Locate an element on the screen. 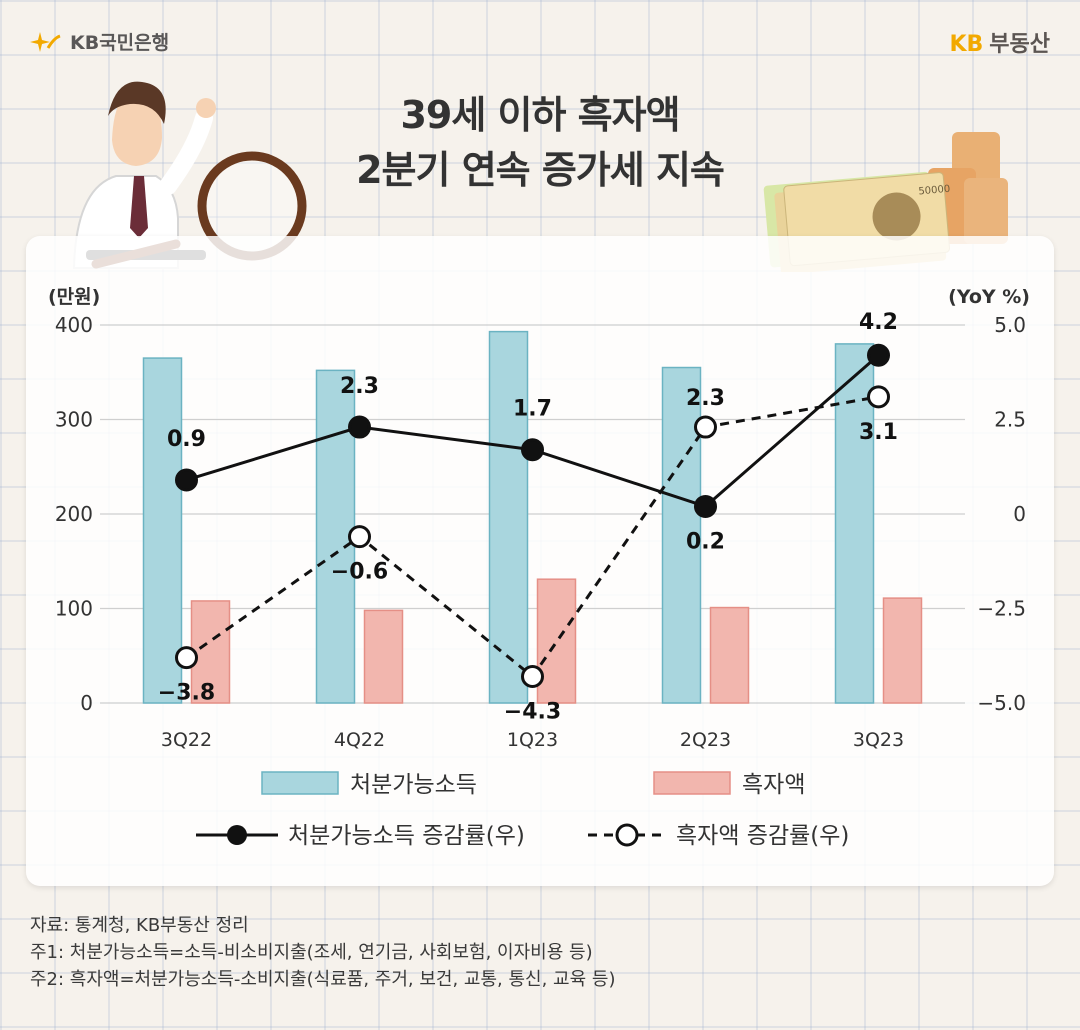 The image size is (1080, 1030). title-line-1: 39세 이하 흑자액 is located at coordinates (540, 115).